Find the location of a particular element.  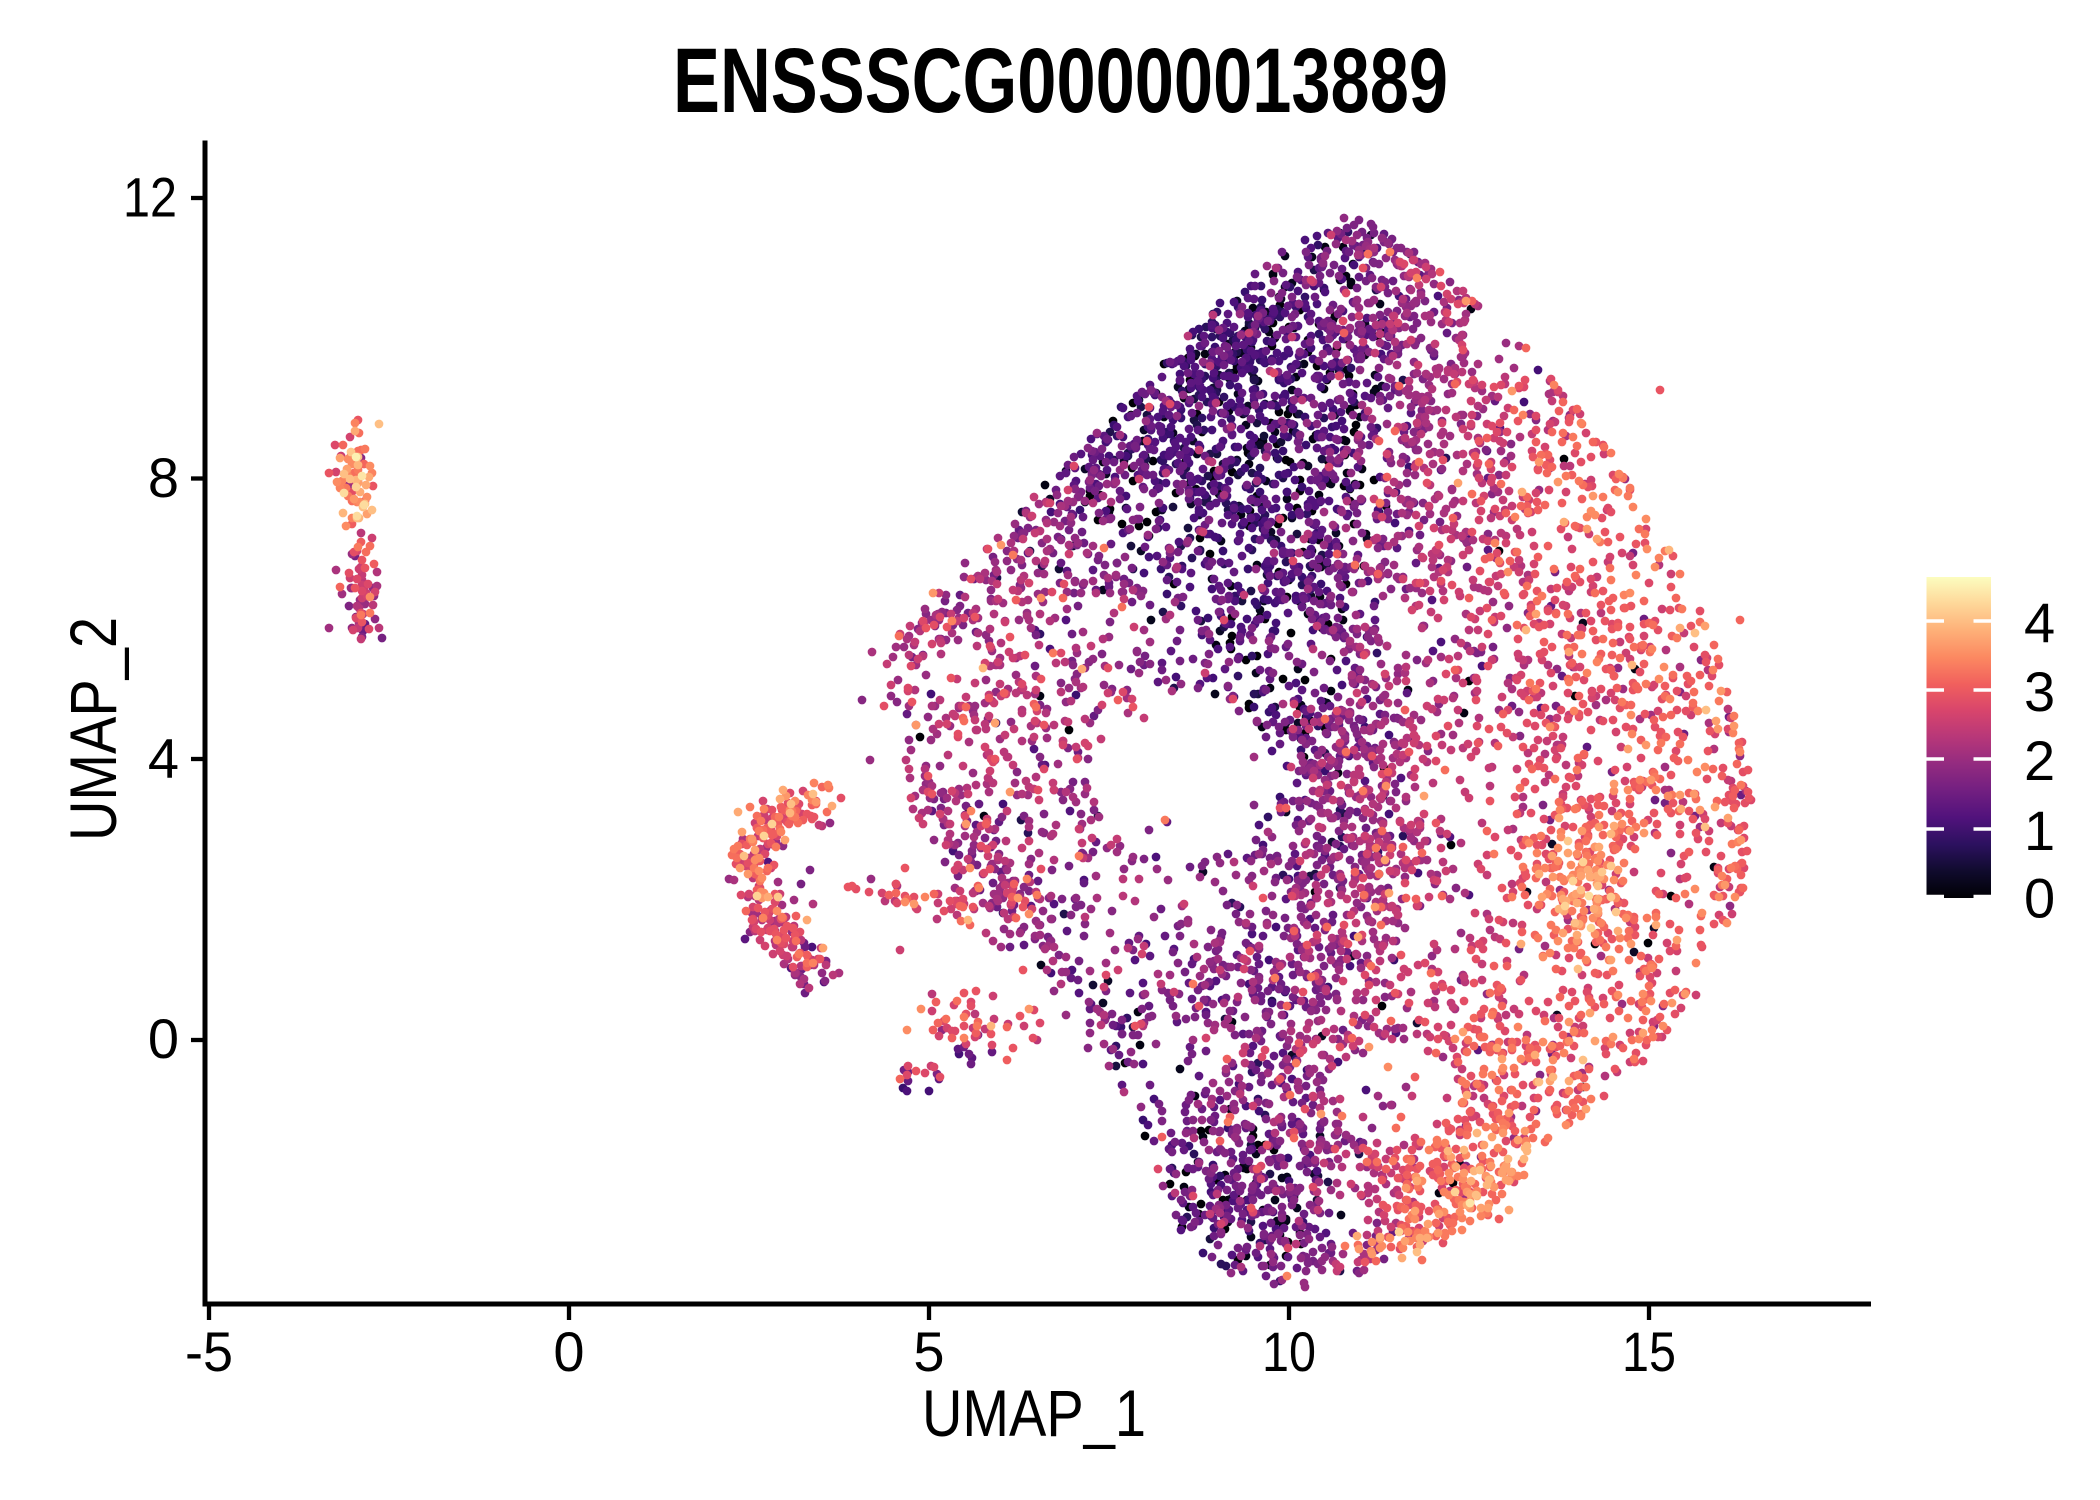

svg-text: 3 is located at coordinates (2039, 691).